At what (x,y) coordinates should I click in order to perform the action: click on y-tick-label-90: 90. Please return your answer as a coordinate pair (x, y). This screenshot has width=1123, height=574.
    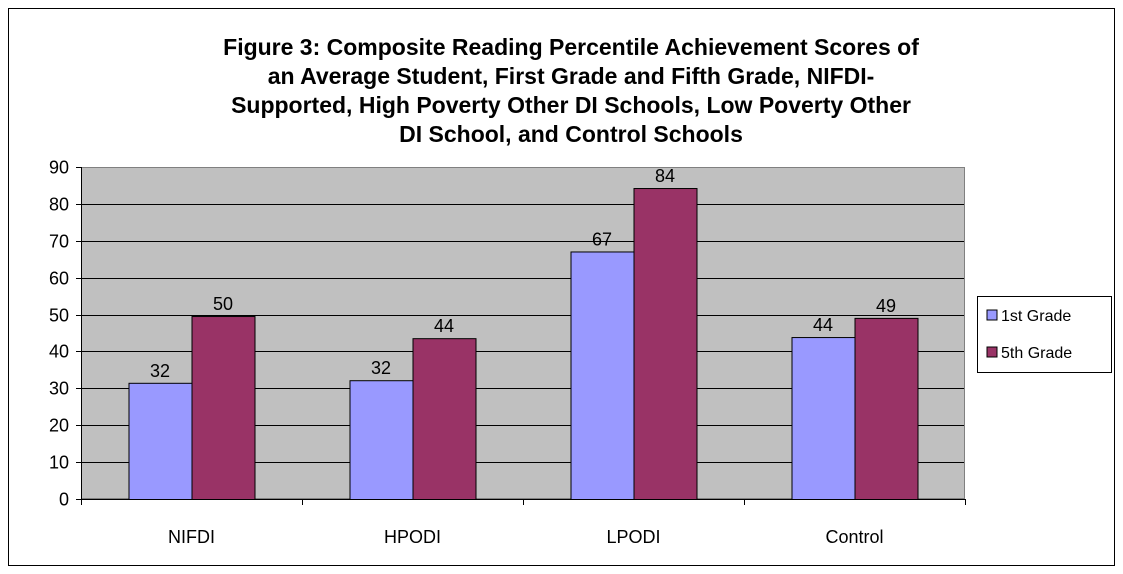
    Looking at the image, I should click on (59, 168).